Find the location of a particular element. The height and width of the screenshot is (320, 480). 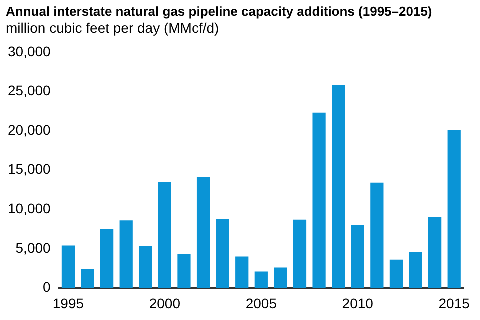

chart-title: Annual interstate natural gas pipeline capacity additions (1995–2015) is located at coordinates (219, 11).